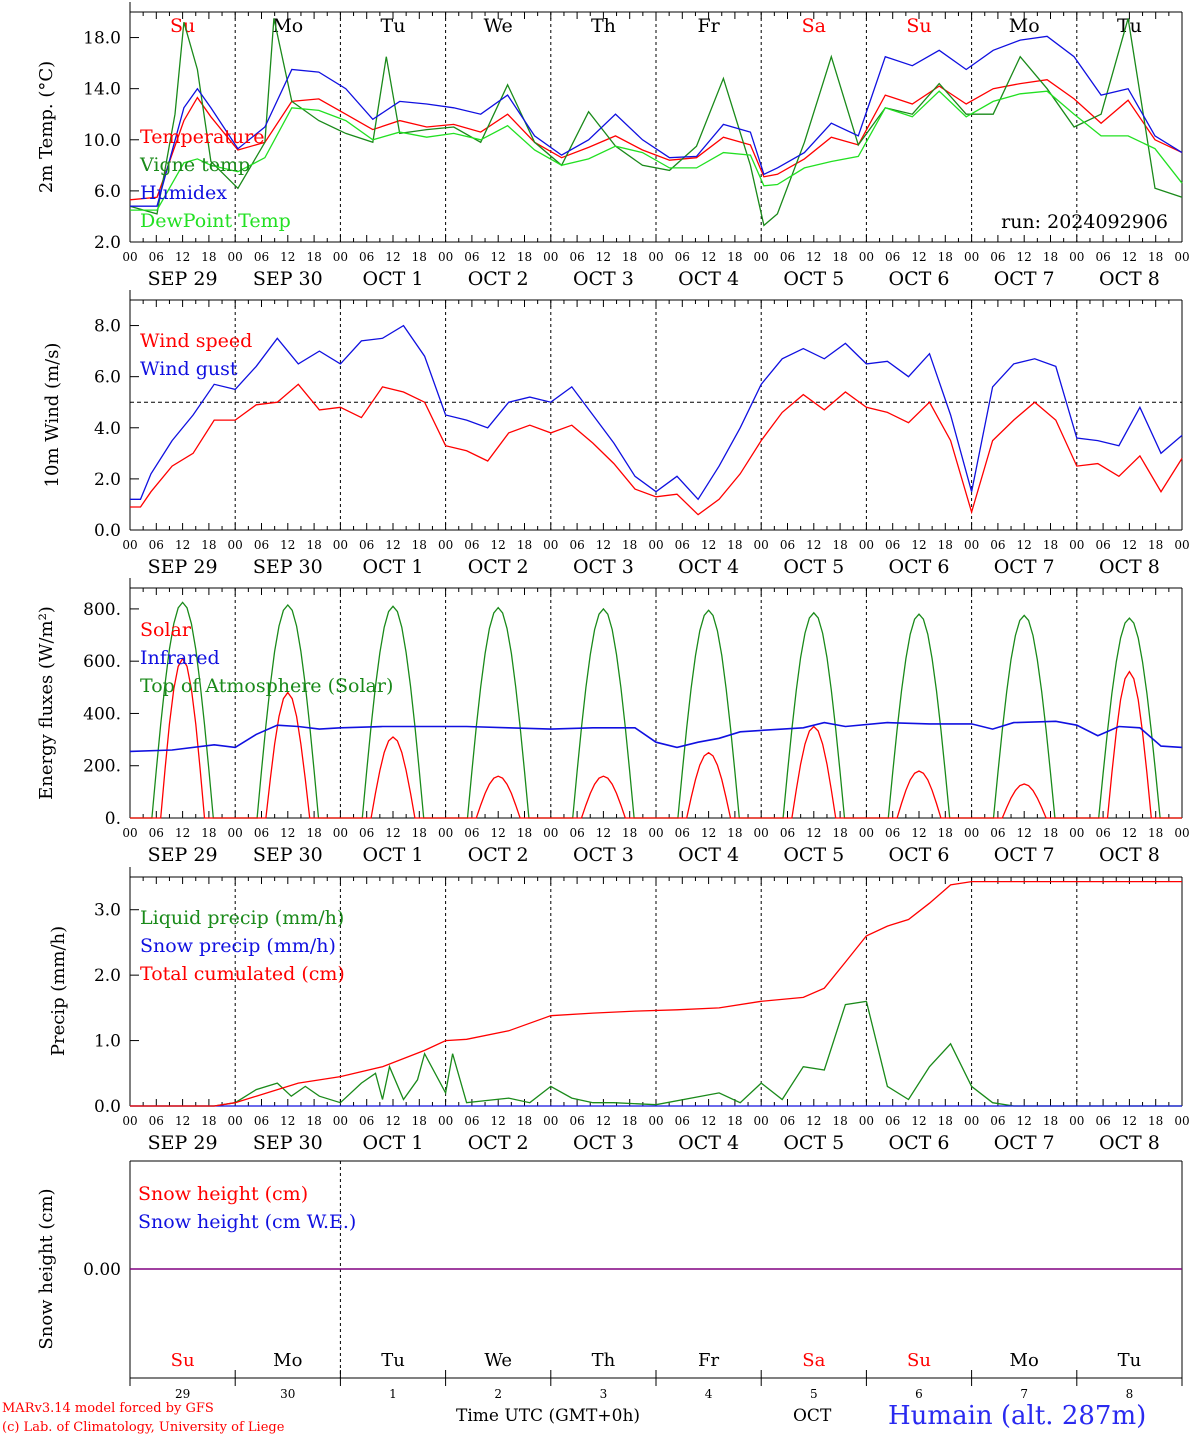 The height and width of the screenshot is (1444, 1194). Describe the element at coordinates (107, 1107) in the screenshot. I see `y-tick-label: 0.0` at that location.